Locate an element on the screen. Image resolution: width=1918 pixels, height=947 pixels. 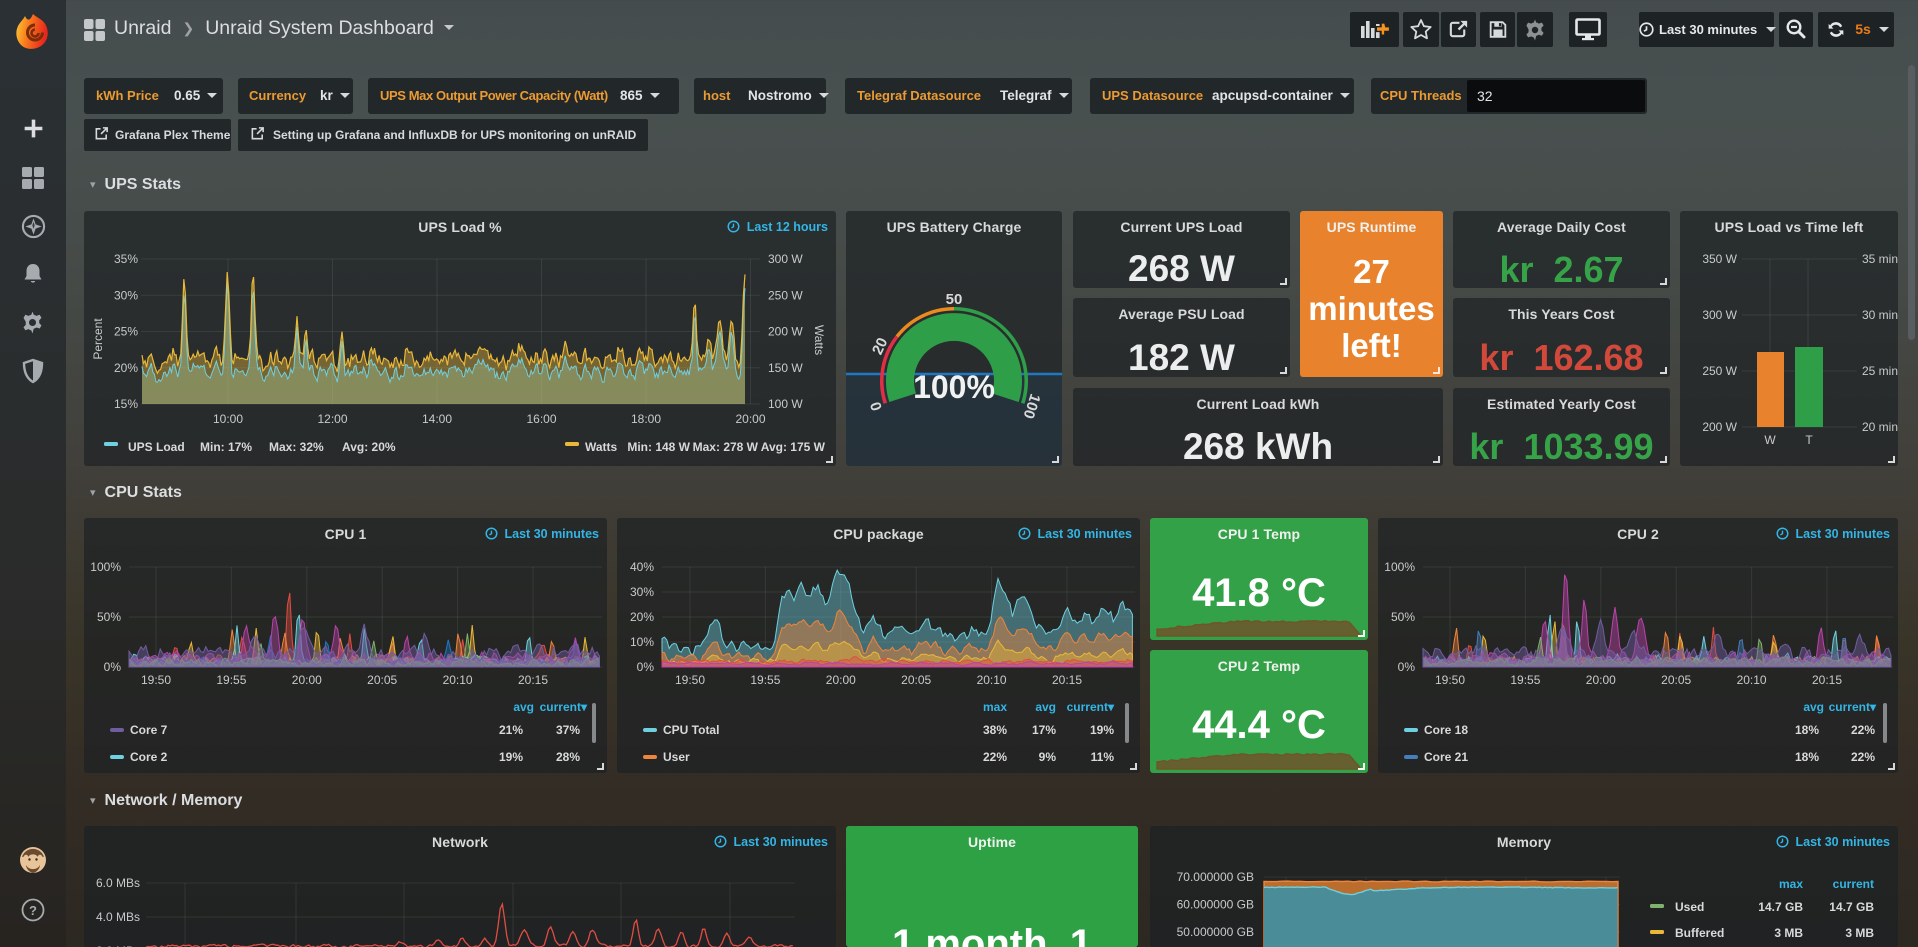
svg-text: Min: 148 W is located at coordinates (658, 447).